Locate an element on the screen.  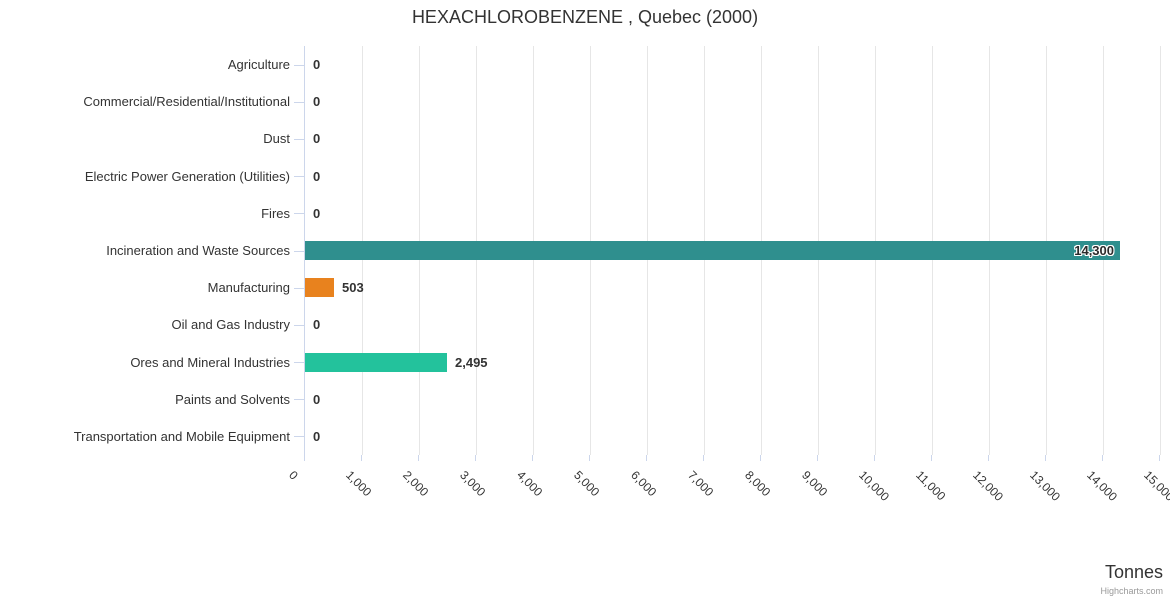
value-axis-gridline is located at coordinates (1160, 250).